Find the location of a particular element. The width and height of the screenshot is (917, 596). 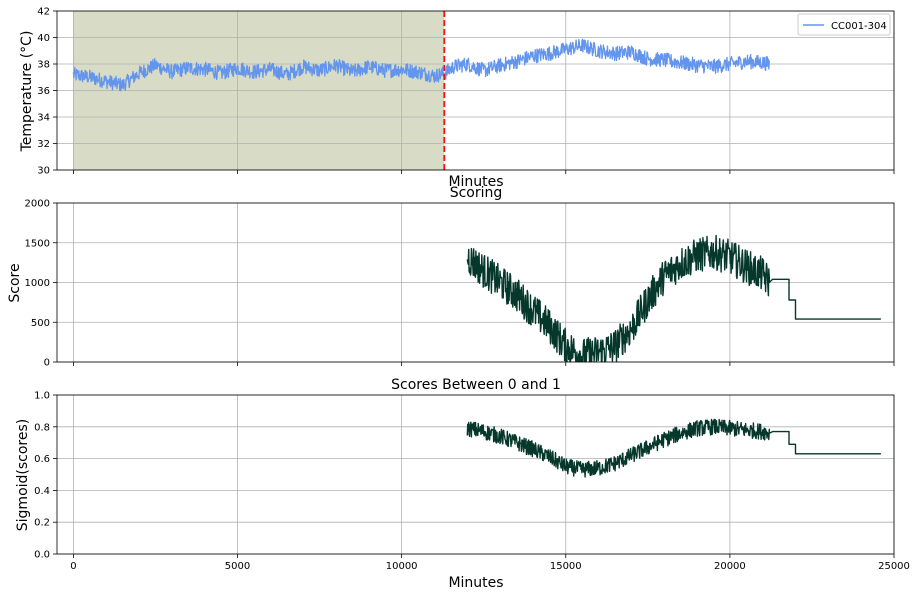

sigmoid-xtick-label-2: 10000 is located at coordinates (402, 566).